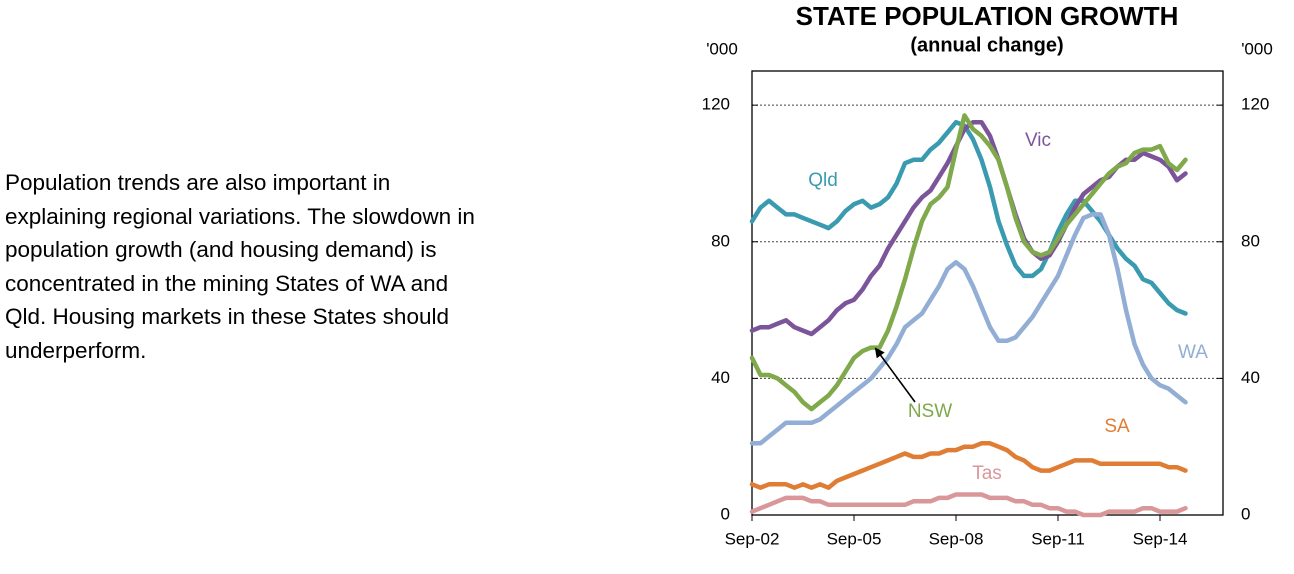 This screenshot has height=574, width=1294. What do you see at coordinates (1038, 140) in the screenshot?
I see `series-label: Vic` at bounding box center [1038, 140].